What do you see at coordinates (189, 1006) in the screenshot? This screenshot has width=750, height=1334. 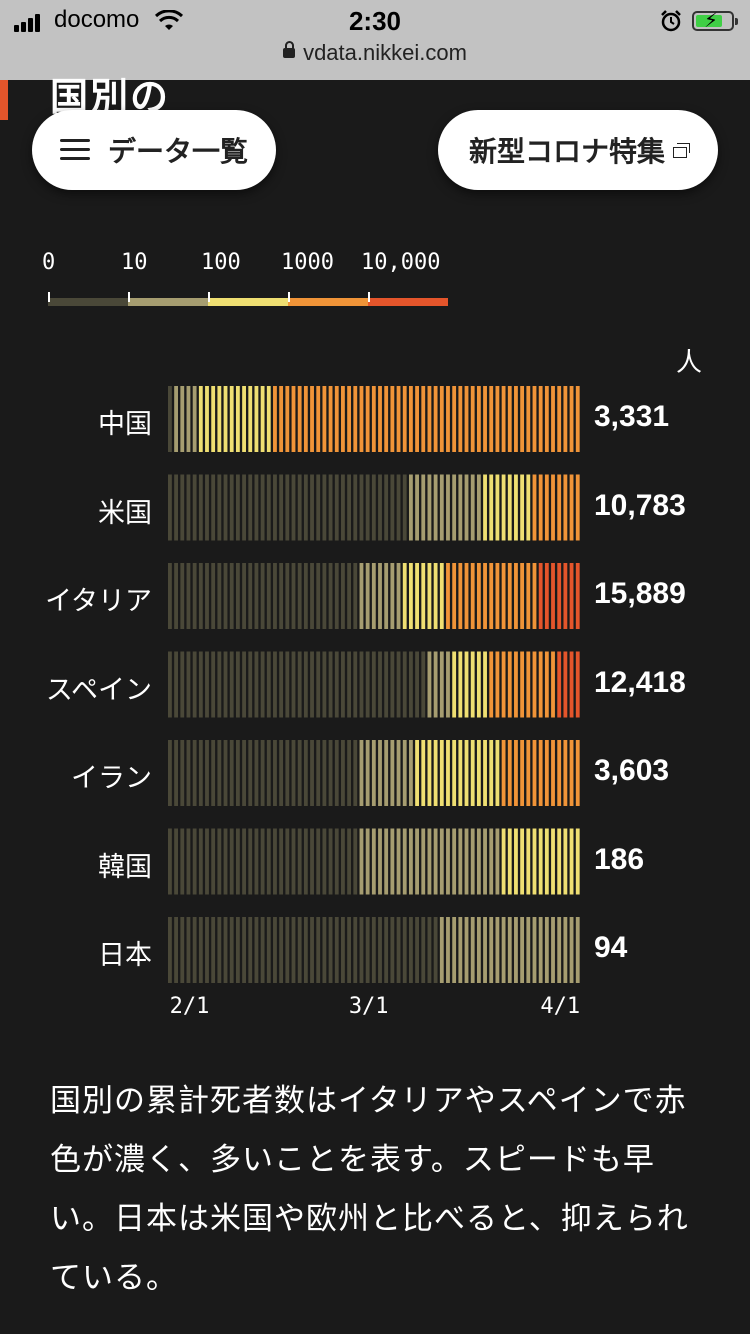 I see `x-tick-label: 2/1` at bounding box center [189, 1006].